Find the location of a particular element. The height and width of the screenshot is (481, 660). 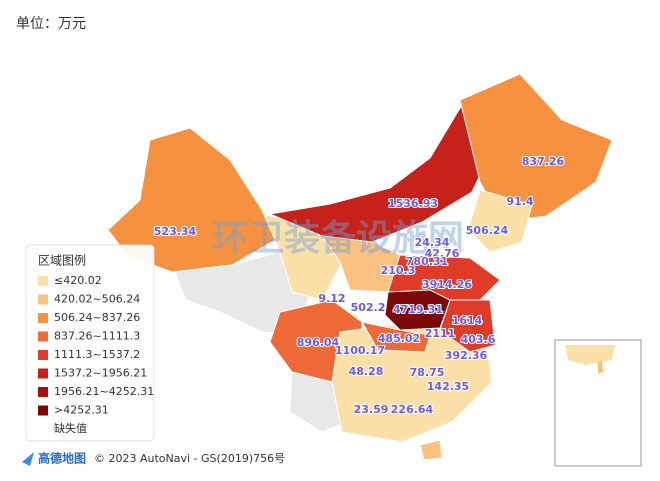

value-label: 4719.31 is located at coordinates (418, 309).